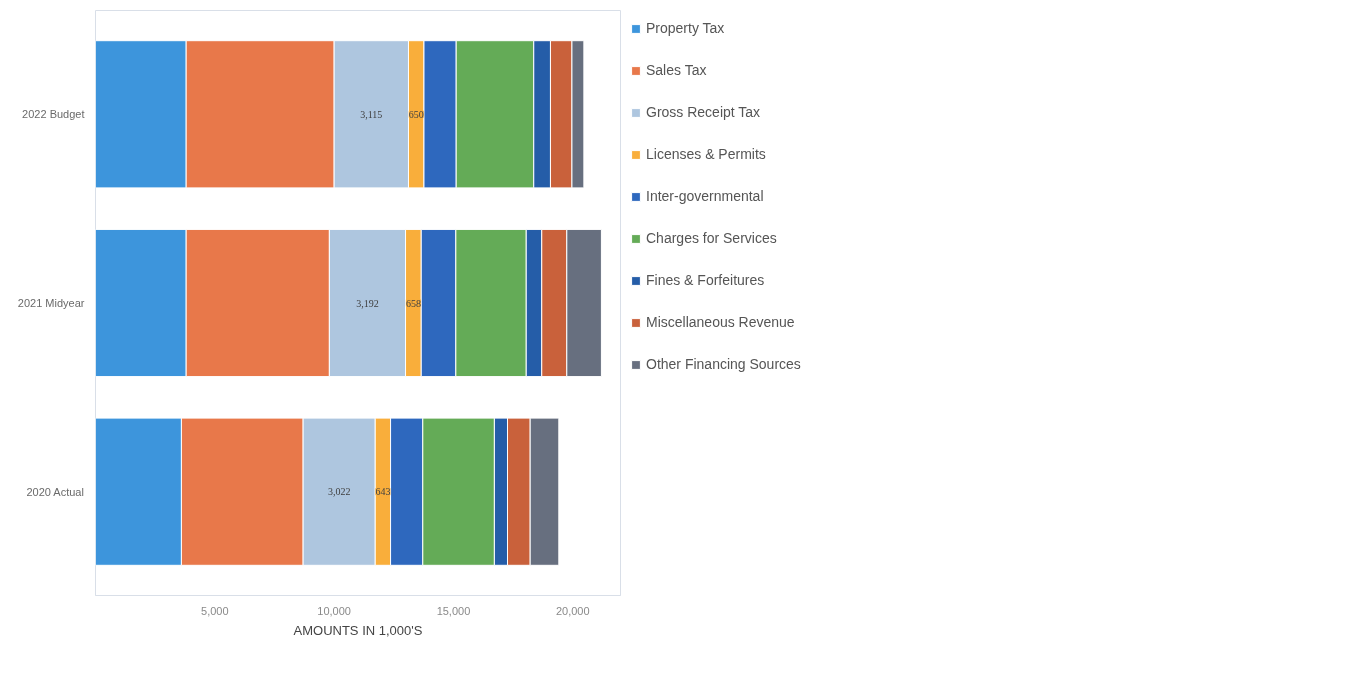 This screenshot has width=1362, height=675. Describe the element at coordinates (367, 303) in the screenshot. I see `data-label: 3,192` at that location.